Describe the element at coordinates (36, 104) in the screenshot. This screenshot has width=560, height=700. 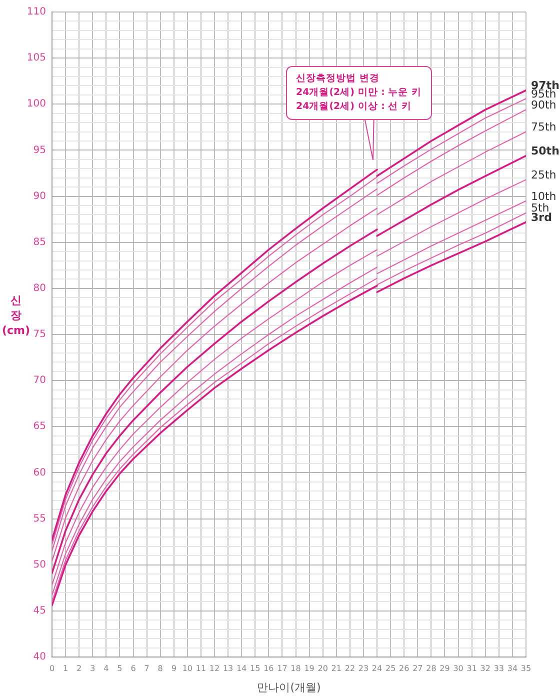
I see `y-tick-label: 100` at that location.